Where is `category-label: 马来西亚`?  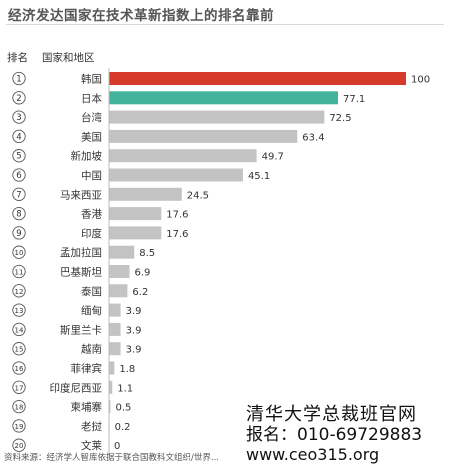 category-label: 马来西亚 is located at coordinates (81, 195).